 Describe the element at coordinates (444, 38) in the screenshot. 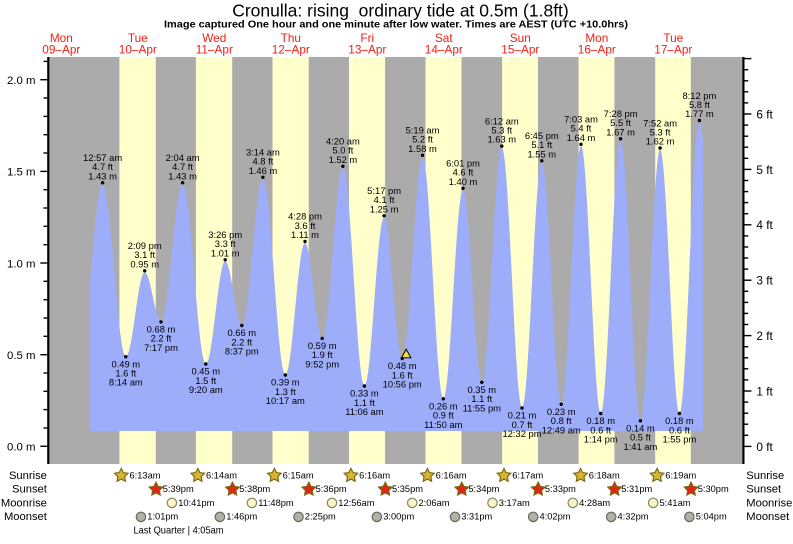

I see `svg-text: Sat` at that location.